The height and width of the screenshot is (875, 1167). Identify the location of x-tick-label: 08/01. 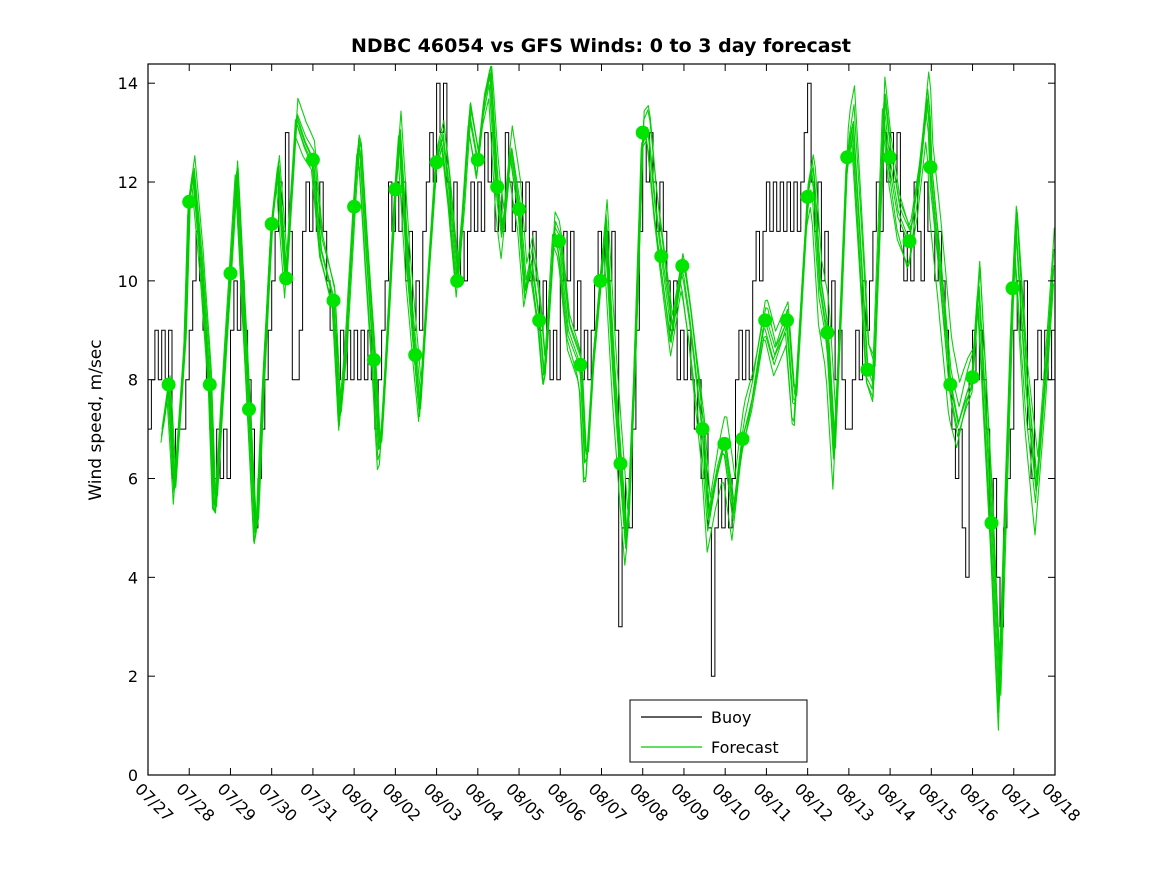
(360, 802).